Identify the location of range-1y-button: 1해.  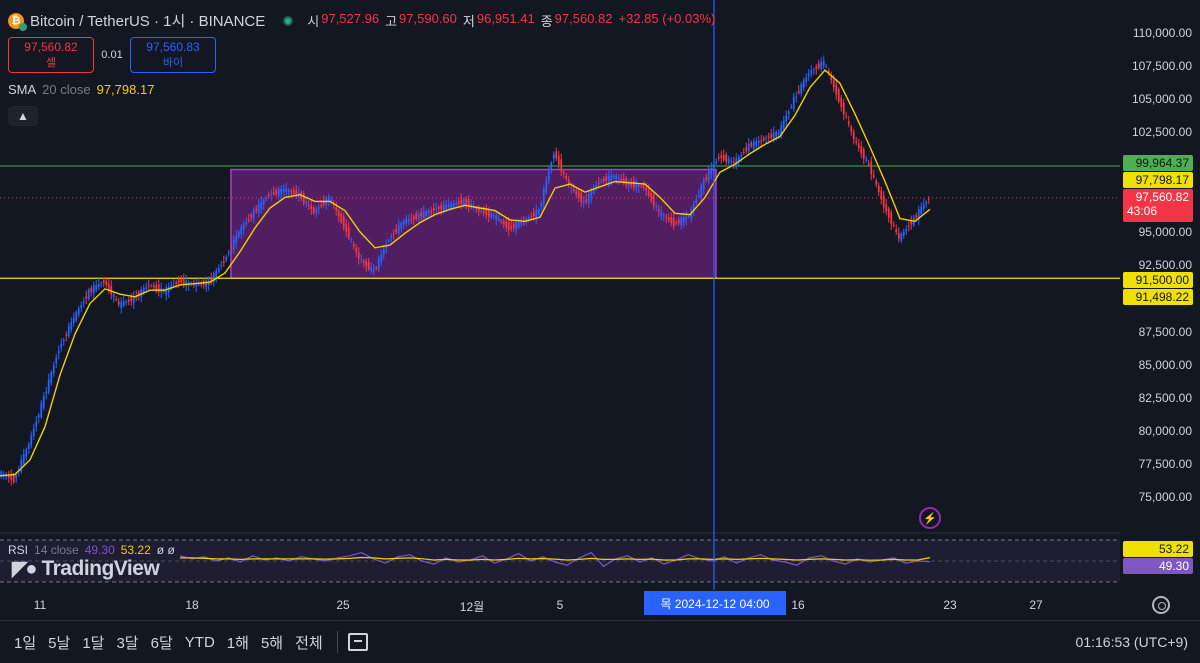
(237, 643).